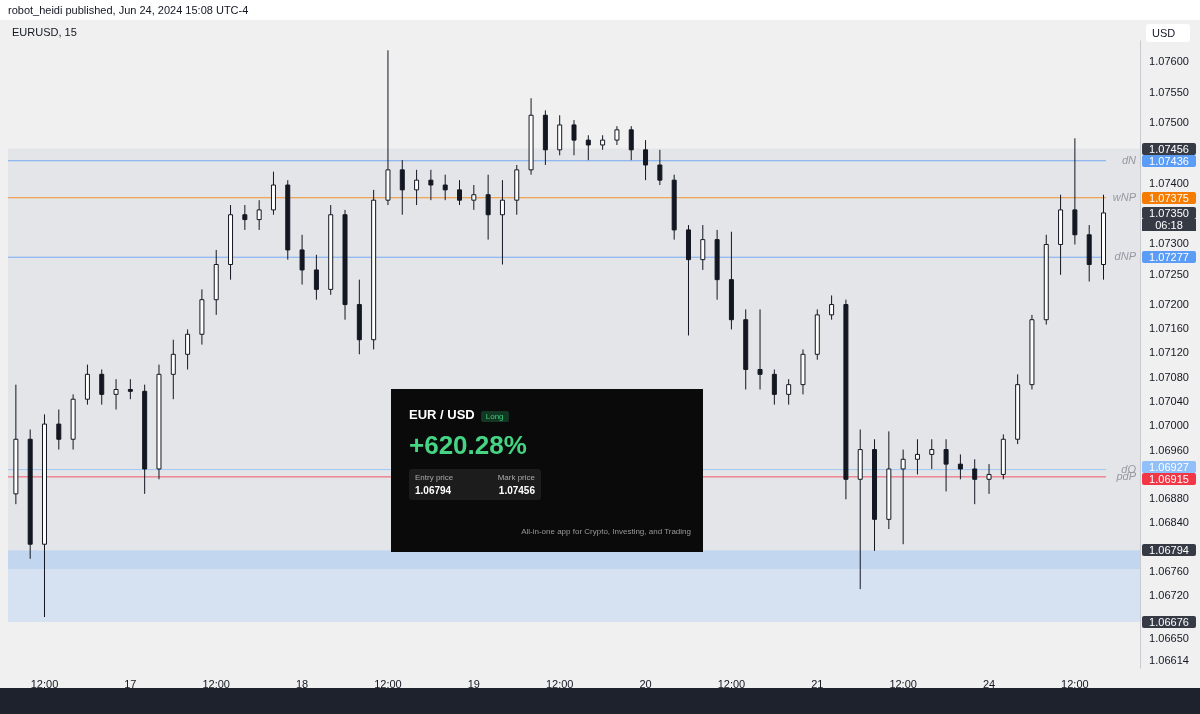 This screenshot has height=714, width=1200. Describe the element at coordinates (1169, 328) in the screenshot. I see `y-tick-label: 1.07160` at that location.